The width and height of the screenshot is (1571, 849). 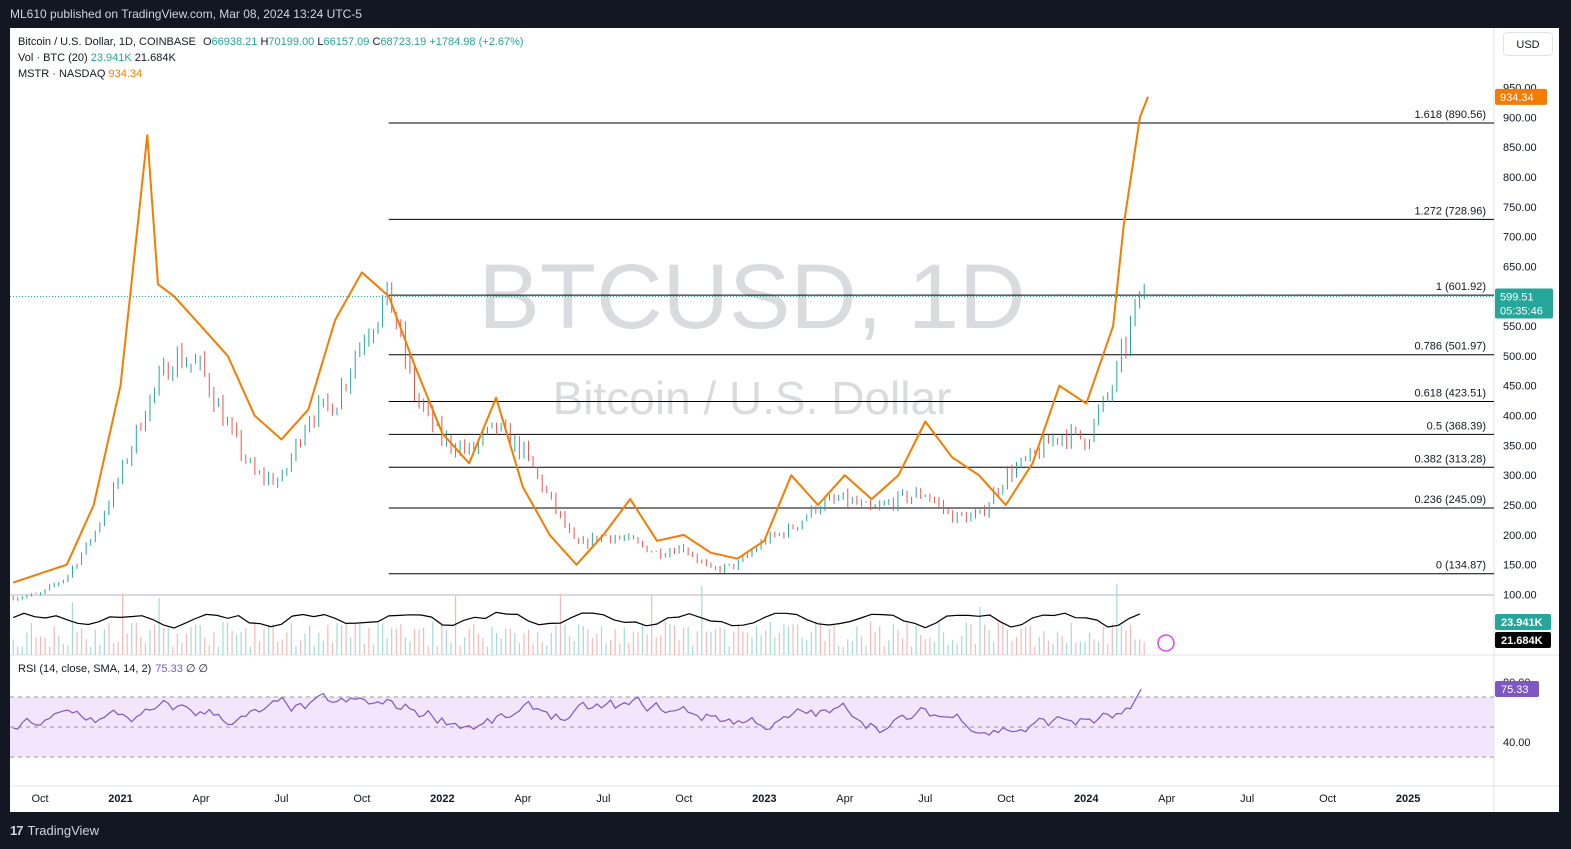 I want to click on price-tick-100: 100.00, so click(x=1520, y=596).